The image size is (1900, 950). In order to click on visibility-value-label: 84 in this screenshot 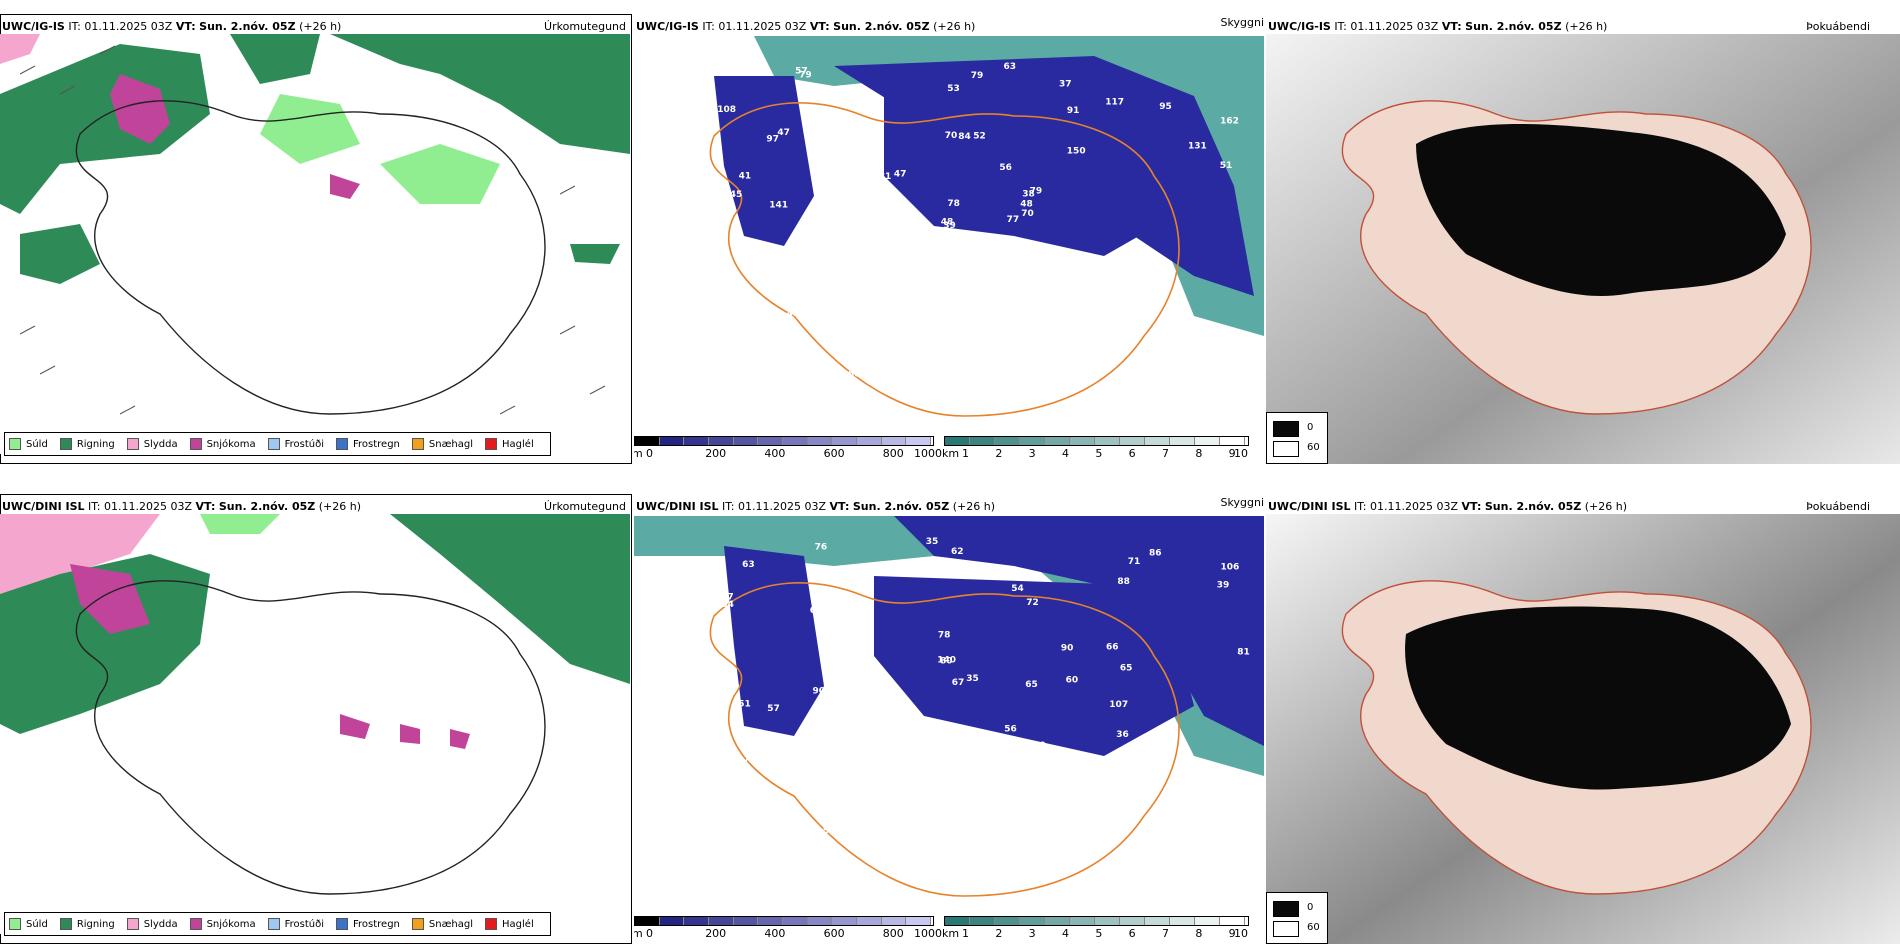, I will do `click(964, 137)`.